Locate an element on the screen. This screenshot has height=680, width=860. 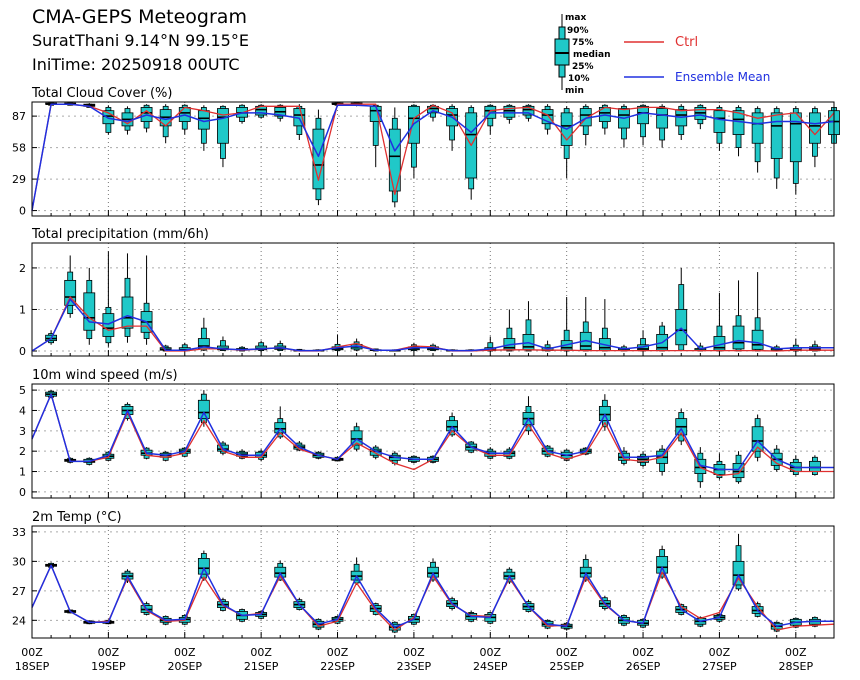
y-tick-label: 24 is located at coordinates (19, 620).